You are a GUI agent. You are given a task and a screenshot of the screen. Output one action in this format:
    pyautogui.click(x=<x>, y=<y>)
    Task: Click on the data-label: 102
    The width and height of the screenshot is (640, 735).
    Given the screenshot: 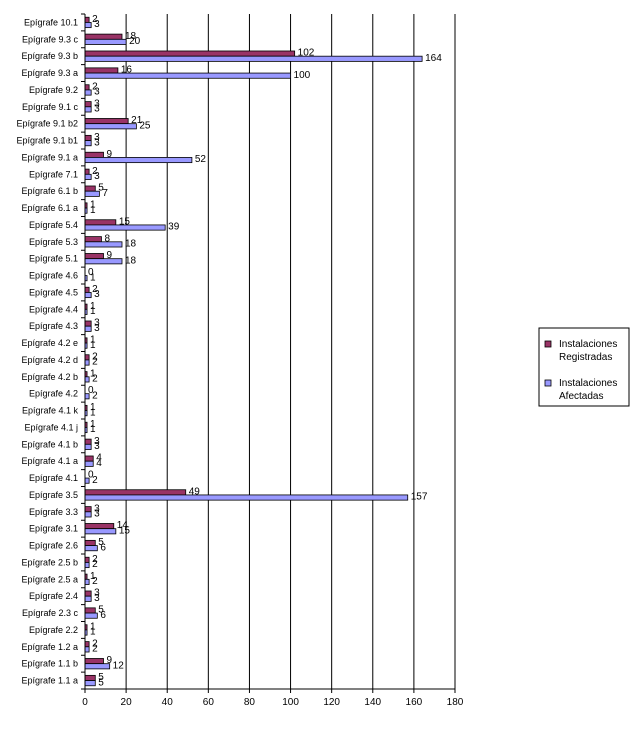 What is the action you would take?
    pyautogui.click(x=306, y=53)
    